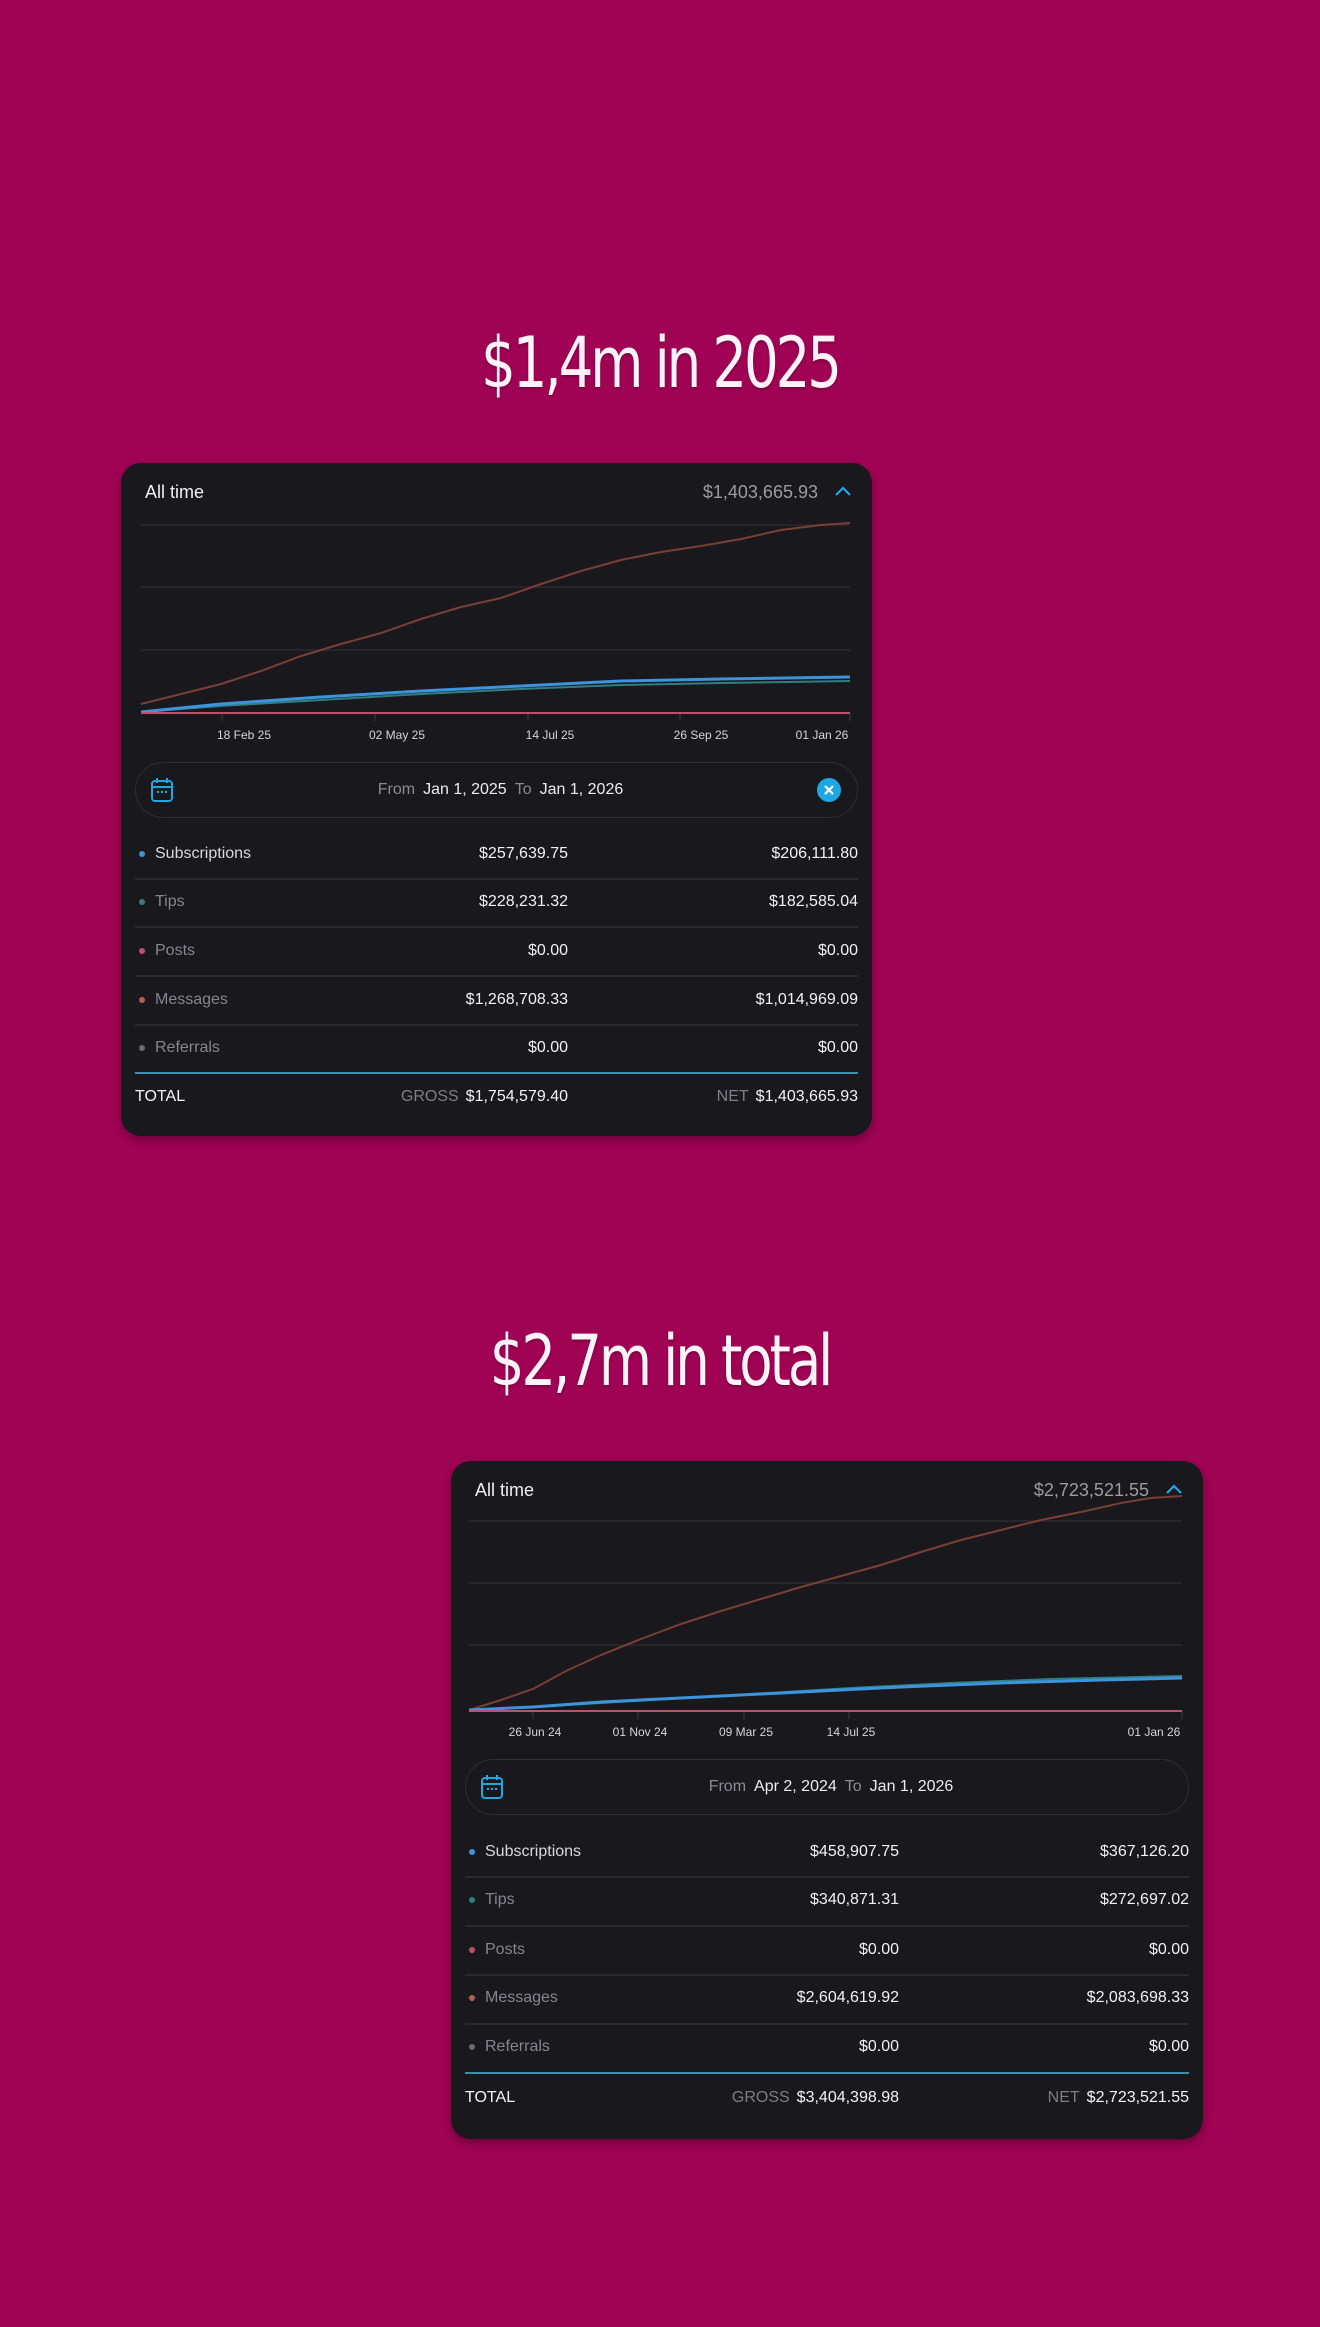 The width and height of the screenshot is (1320, 2327). What do you see at coordinates (806, 1096) in the screenshot?
I see `net-total: $1,403,665.93` at bounding box center [806, 1096].